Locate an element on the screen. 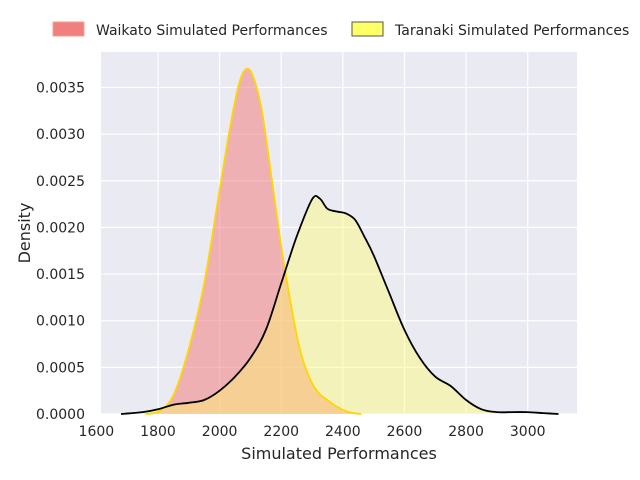 The height and width of the screenshot is (480, 640). legend-label-waikato: Waikato Simulated Performances is located at coordinates (212, 31).